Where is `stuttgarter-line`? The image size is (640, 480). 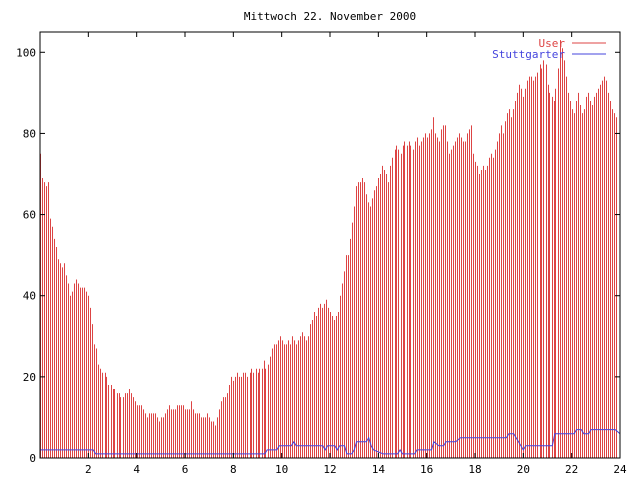 stuttgarter-line is located at coordinates (330, 442).